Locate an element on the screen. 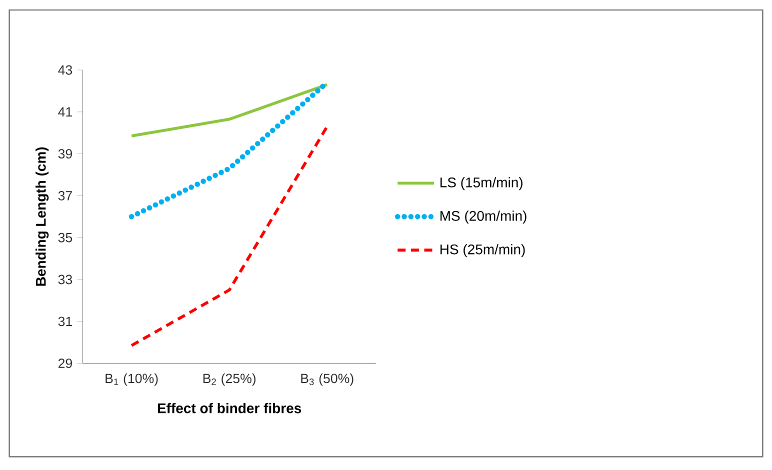 The image size is (772, 470). y-tick-label: 43 is located at coordinates (65, 70).